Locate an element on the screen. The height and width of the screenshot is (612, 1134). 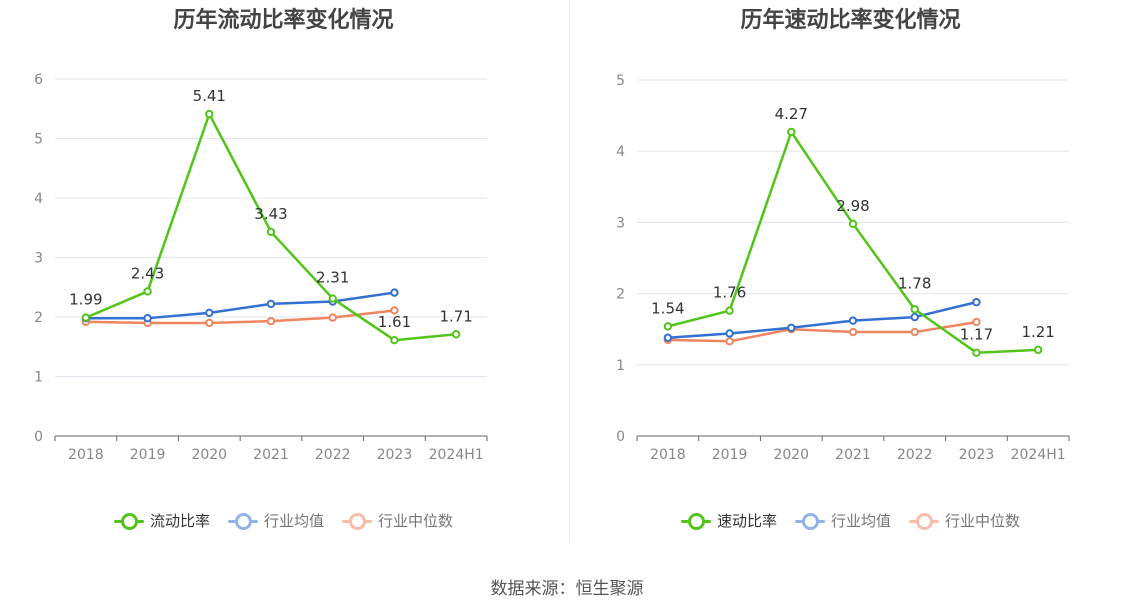
data-label: 1.17 is located at coordinates (976, 335).